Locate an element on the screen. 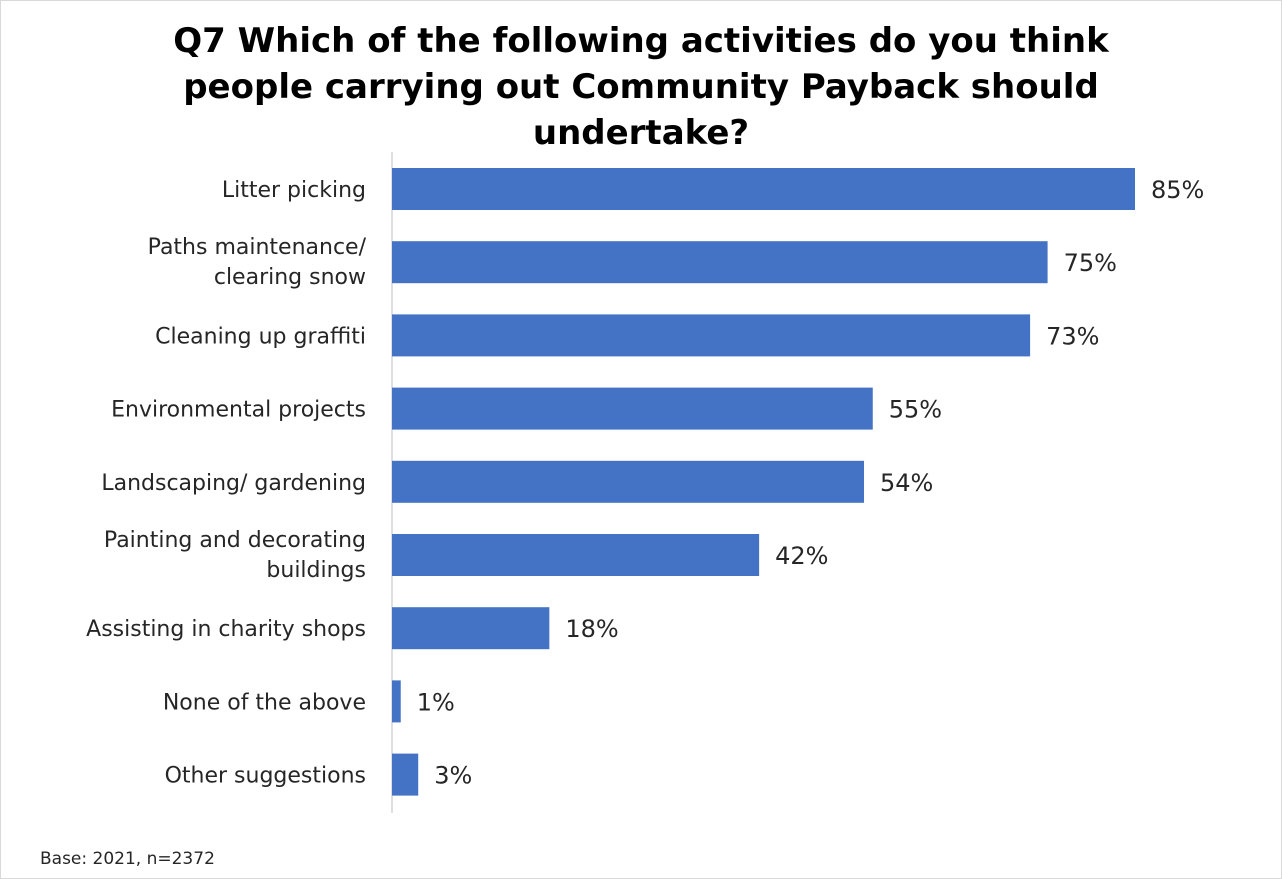 This screenshot has width=1282, height=879. category-label: Cleaning up graffiti is located at coordinates (260, 336).